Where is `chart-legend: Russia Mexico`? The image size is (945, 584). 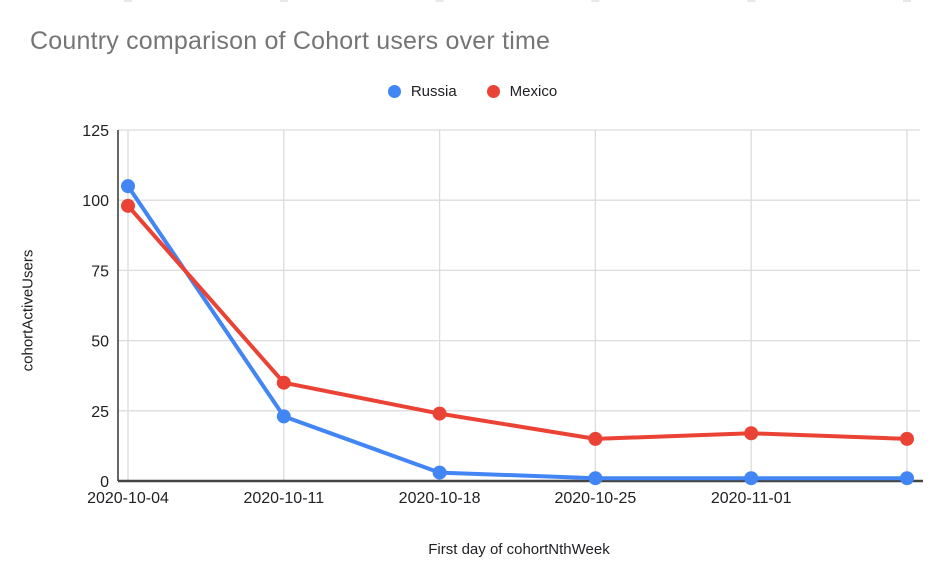 chart-legend: Russia Mexico is located at coordinates (472, 91).